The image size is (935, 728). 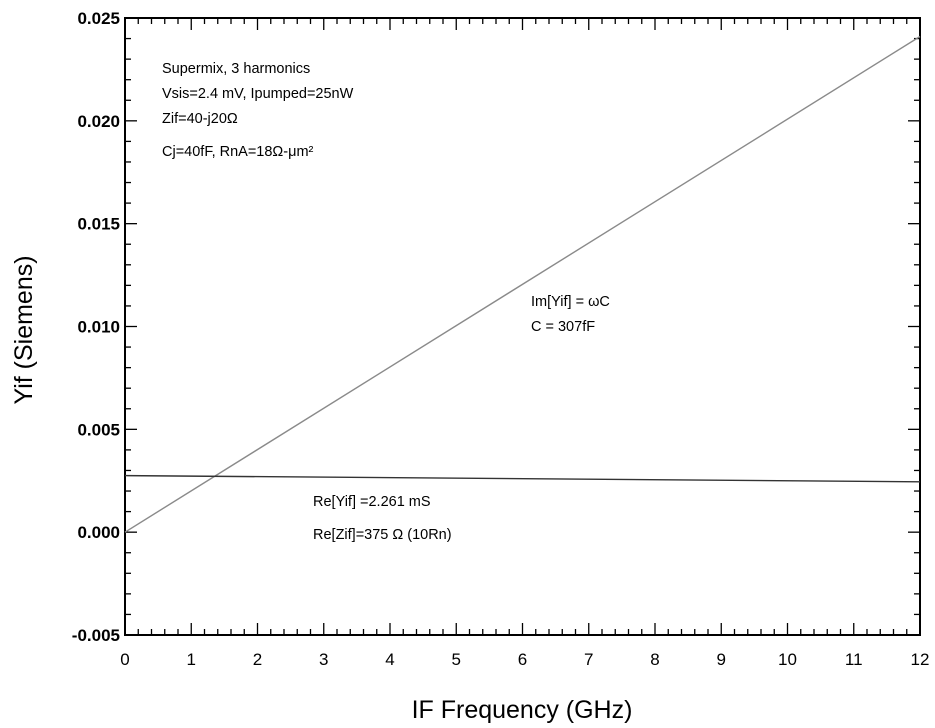 I want to click on series-line-re-yif, so click(x=522, y=478).